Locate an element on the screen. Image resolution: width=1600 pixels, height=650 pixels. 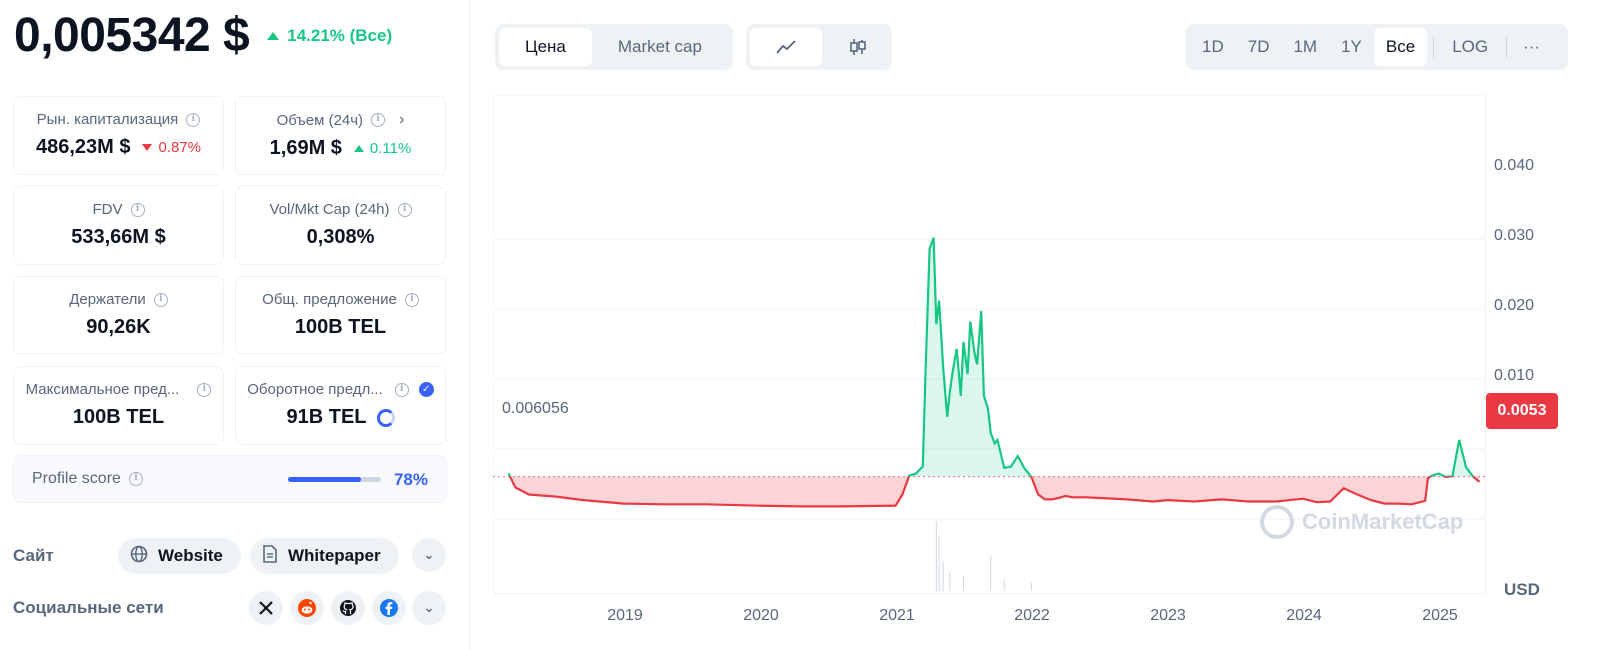
whitepaper-link: Whitepaper is located at coordinates (324, 556).